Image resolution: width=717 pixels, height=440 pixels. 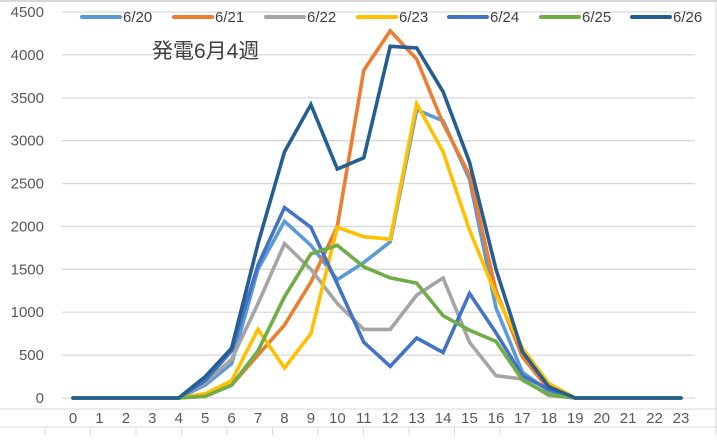 I want to click on x-tick-label: 9, so click(x=311, y=418).